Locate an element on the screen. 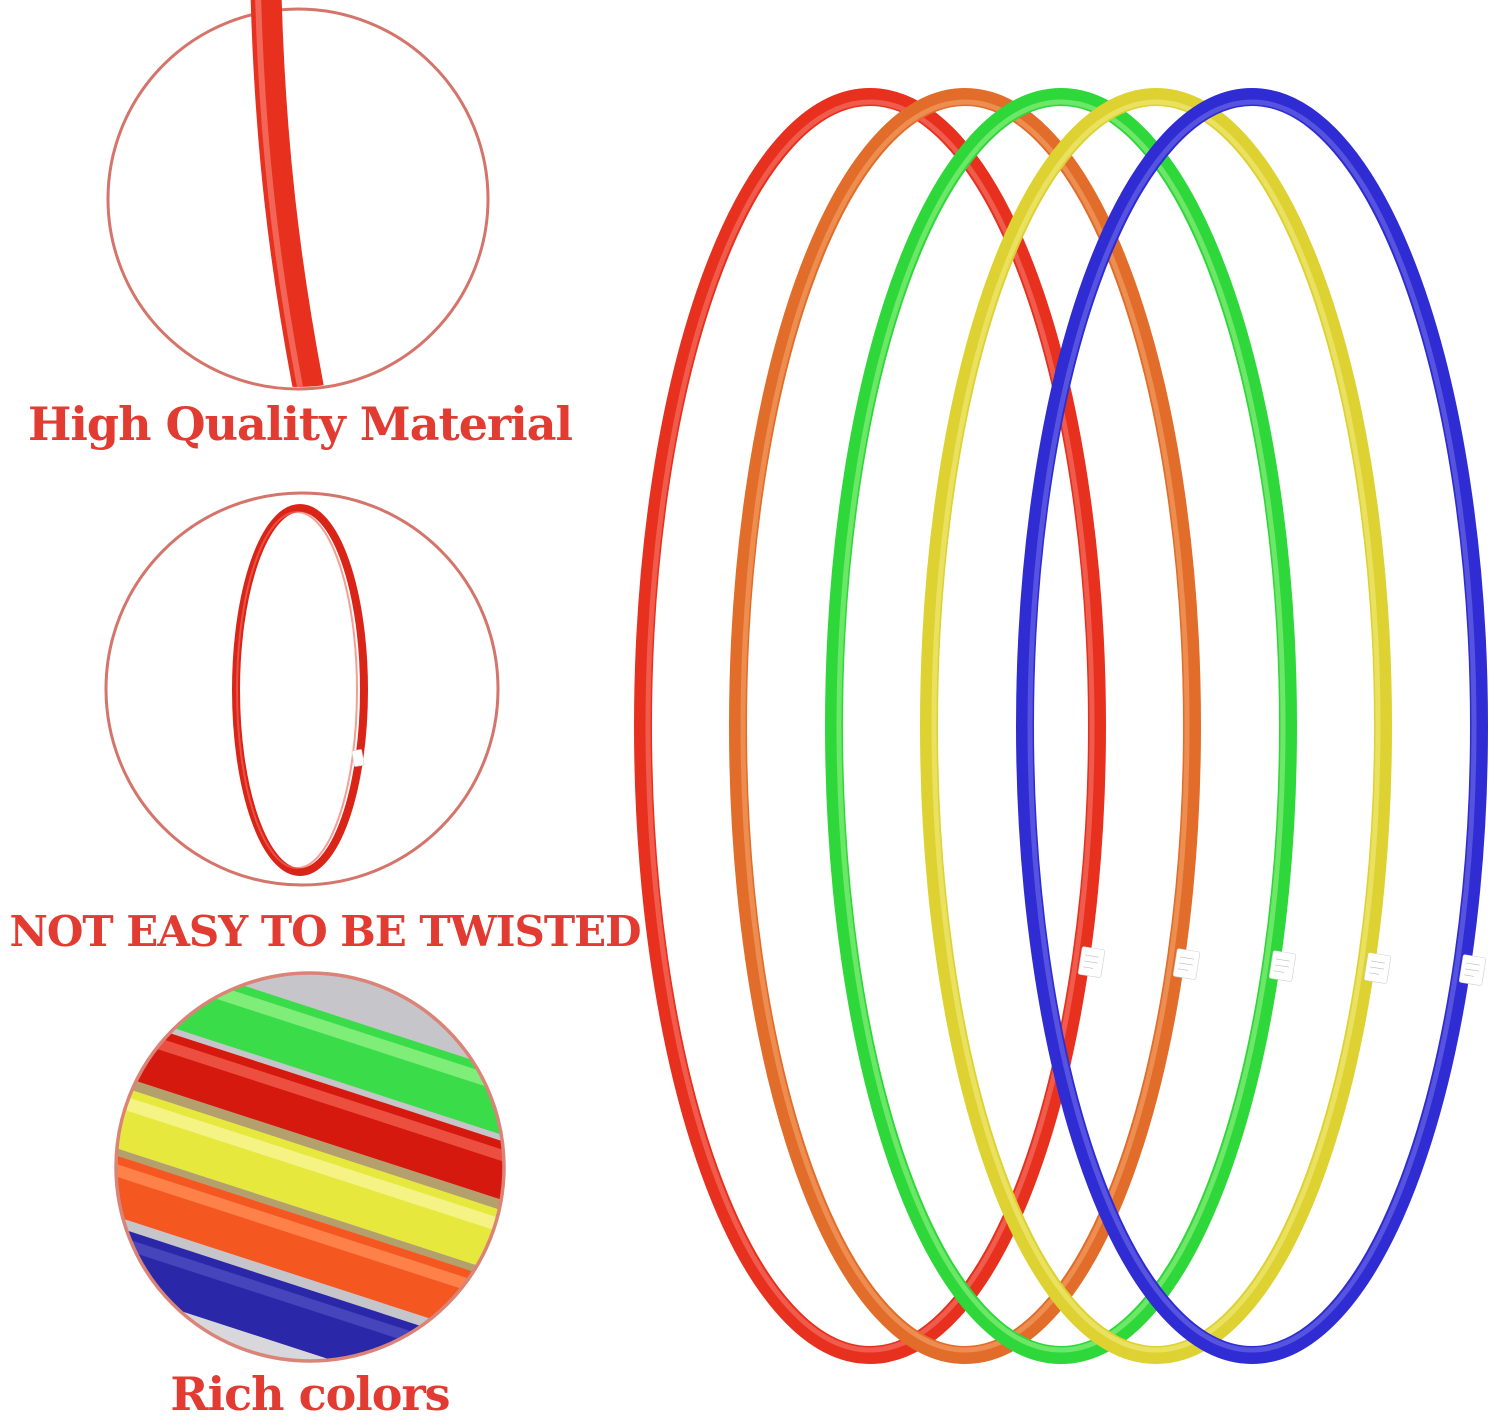  inset-material-border-circle is located at coordinates (298, 199).